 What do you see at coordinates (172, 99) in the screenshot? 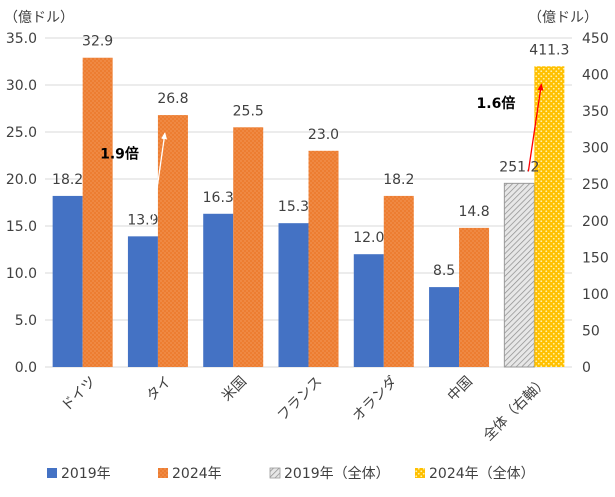
I see `data-label: 26.8` at bounding box center [172, 99].